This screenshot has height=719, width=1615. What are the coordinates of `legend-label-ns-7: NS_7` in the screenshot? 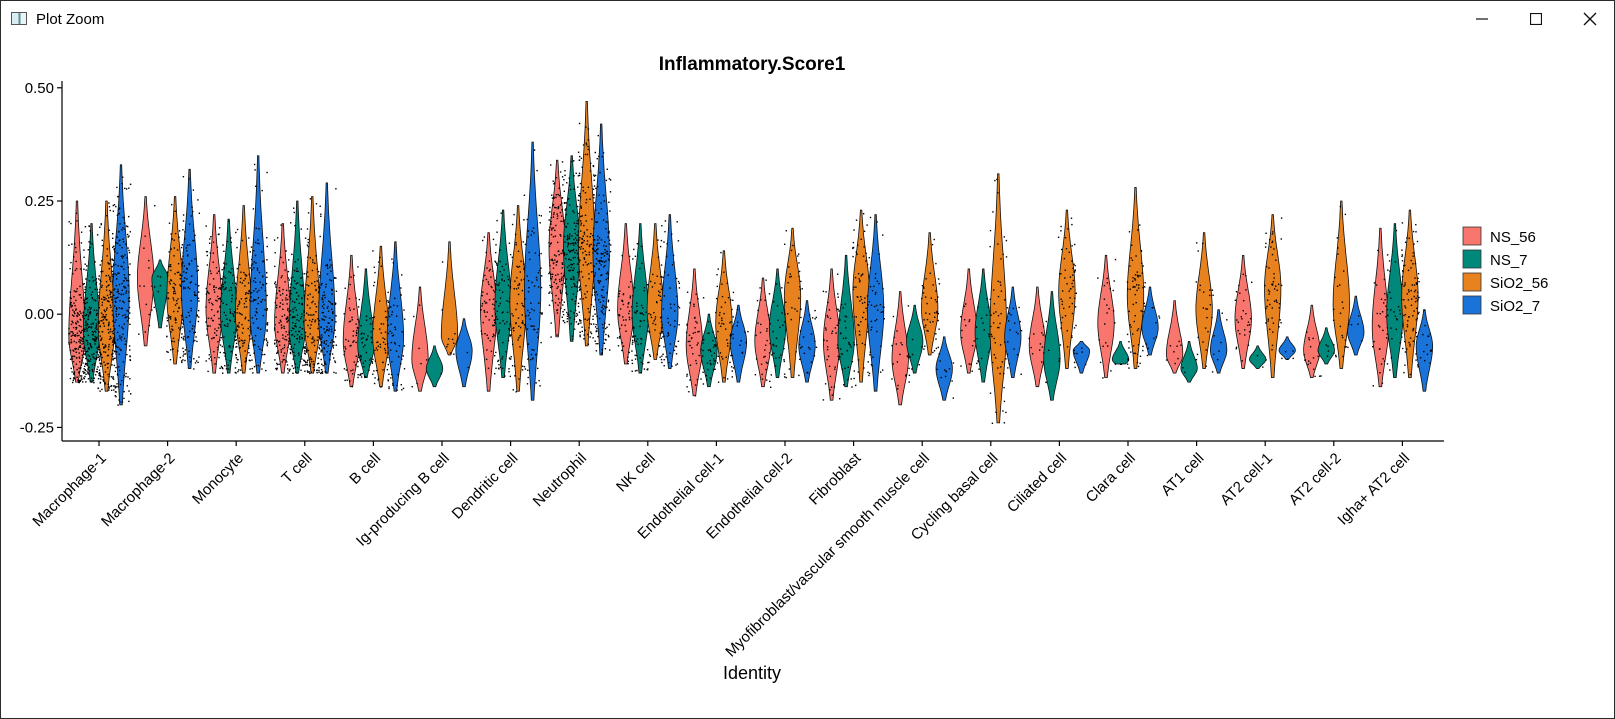 It's located at (1509, 260).